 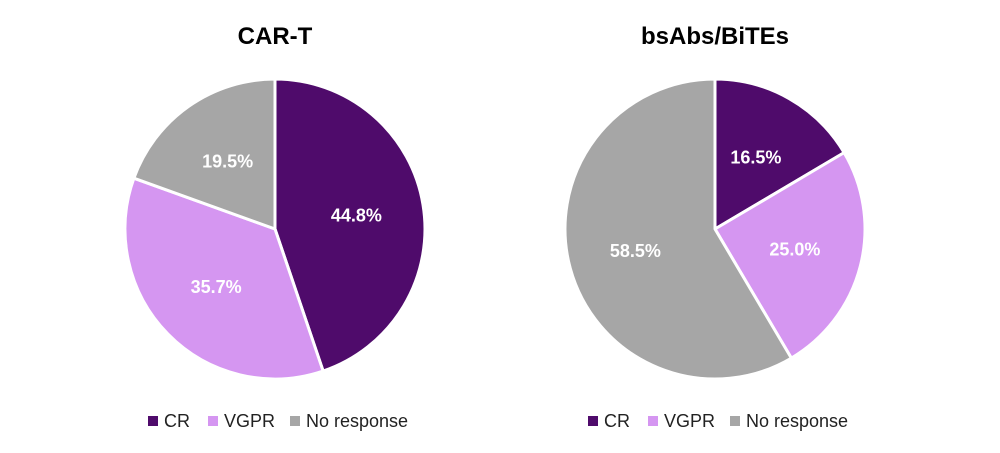 What do you see at coordinates (794, 250) in the screenshot?
I see `slice-label-vgpr: 25.0%` at bounding box center [794, 250].